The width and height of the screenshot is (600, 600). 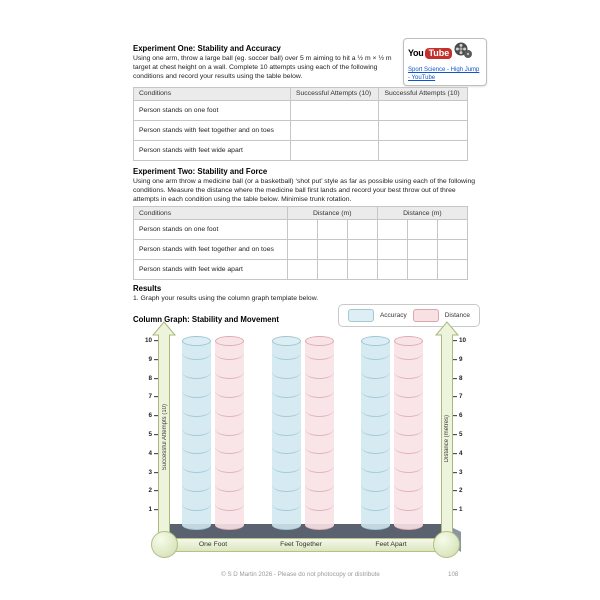 I want to click on youtube-video-link: Sport Science - High Jump - YouTube, so click(x=444, y=74).